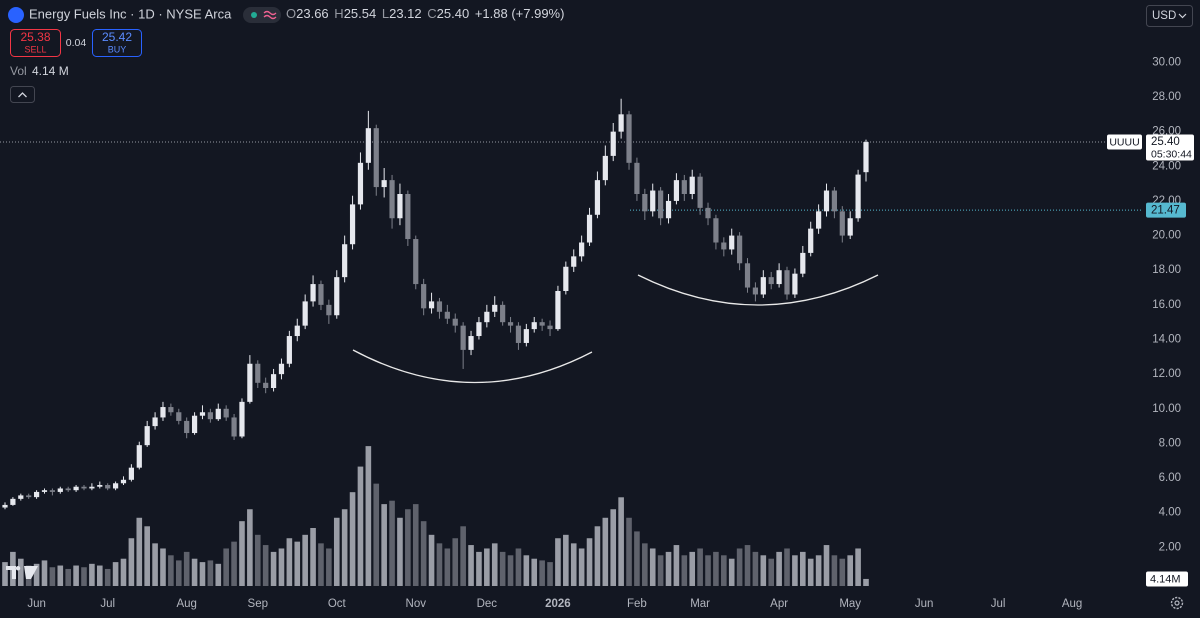 The width and height of the screenshot is (1200, 618). I want to click on level-tag: 21.47, so click(1165, 211).